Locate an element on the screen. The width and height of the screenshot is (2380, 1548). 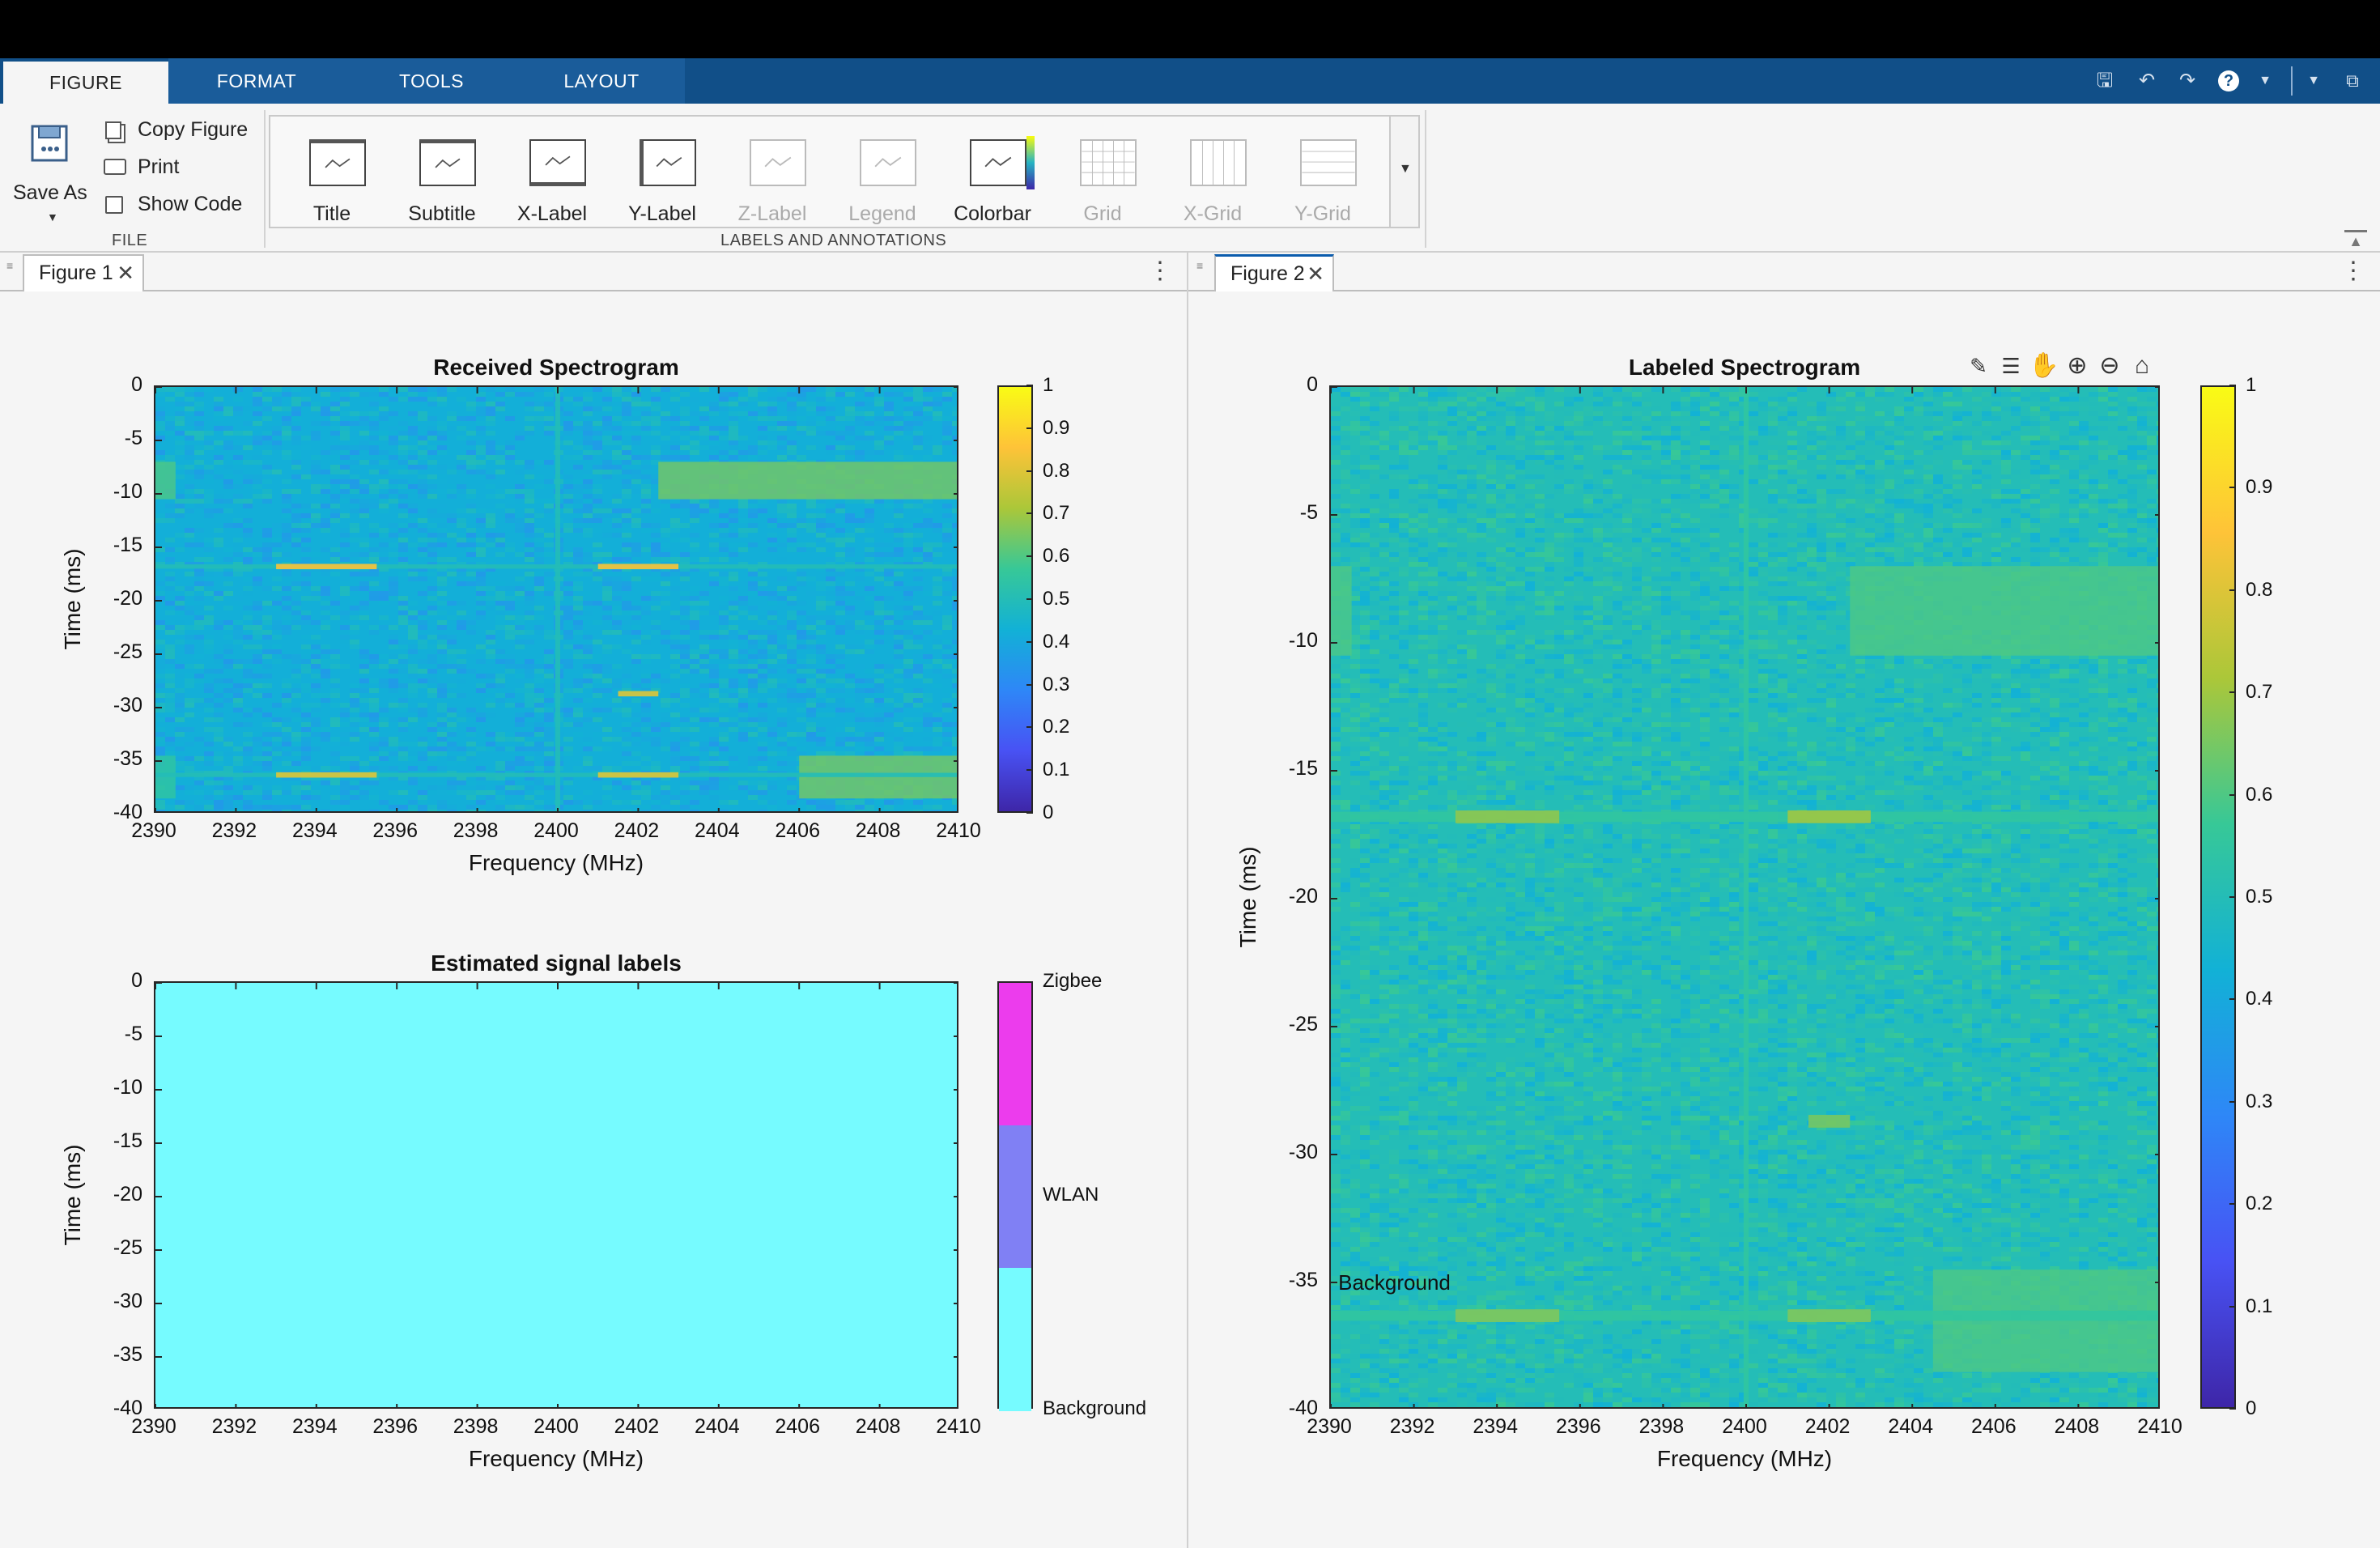
tab-figure-1: Figure 1 ✕ is located at coordinates (84, 273).